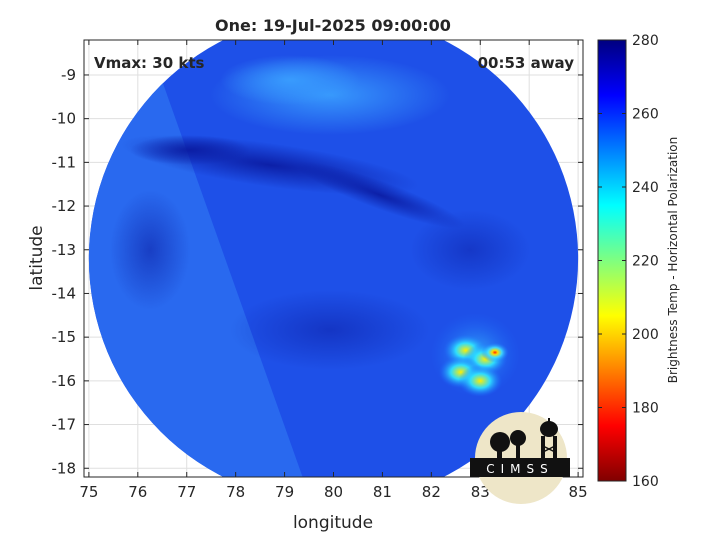  I want to click on colorbar-tick-label: 220, so click(645, 262).